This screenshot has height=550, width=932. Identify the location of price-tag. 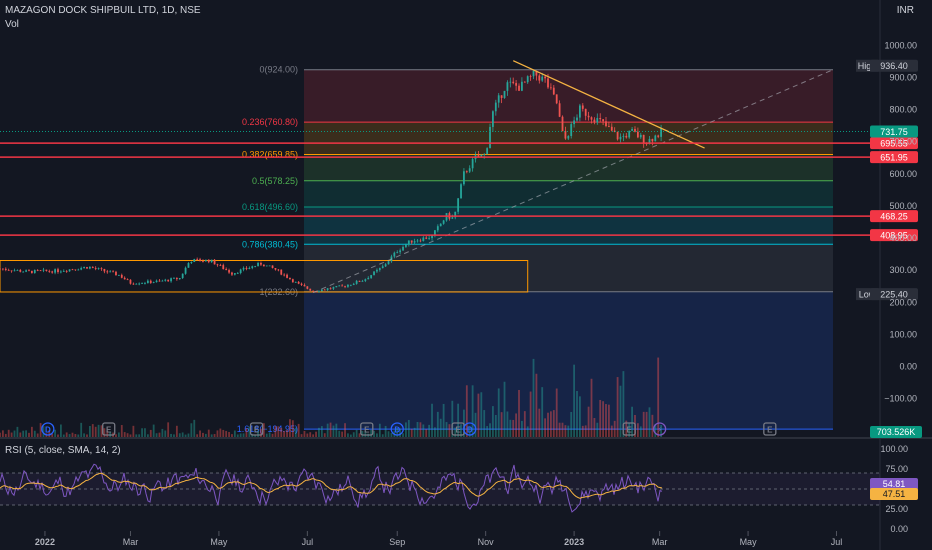
(894, 65).